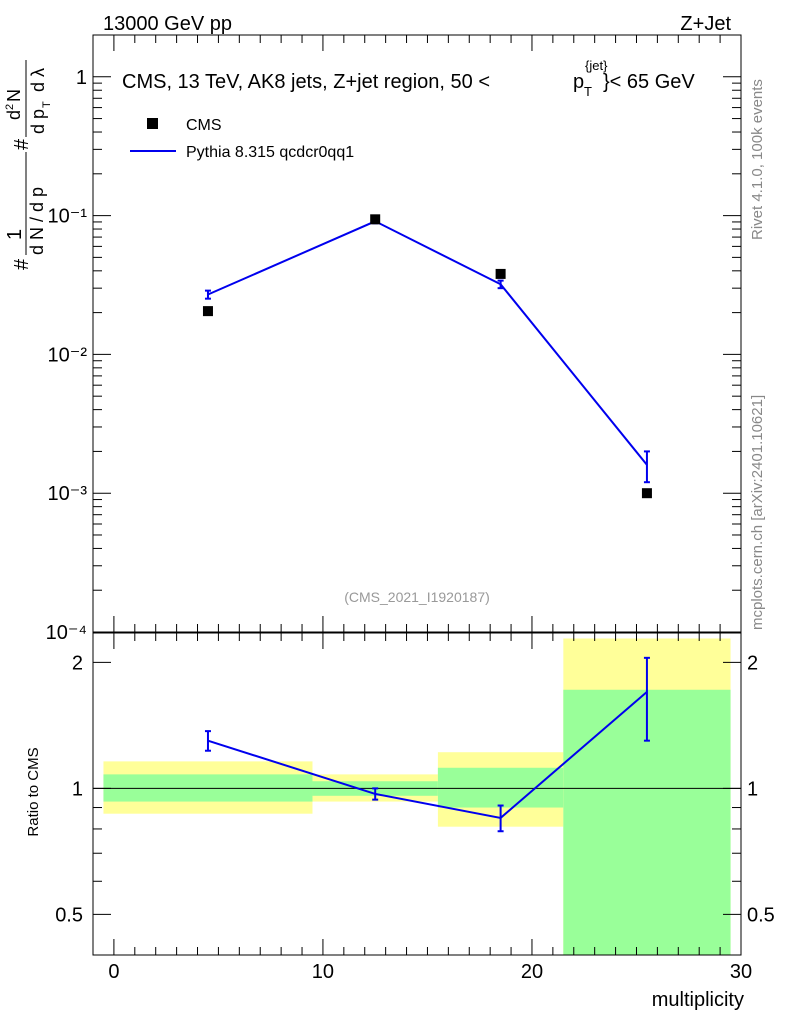  Describe the element at coordinates (167, 24) in the screenshot. I see `header-left: 13000 GeV pp` at that location.